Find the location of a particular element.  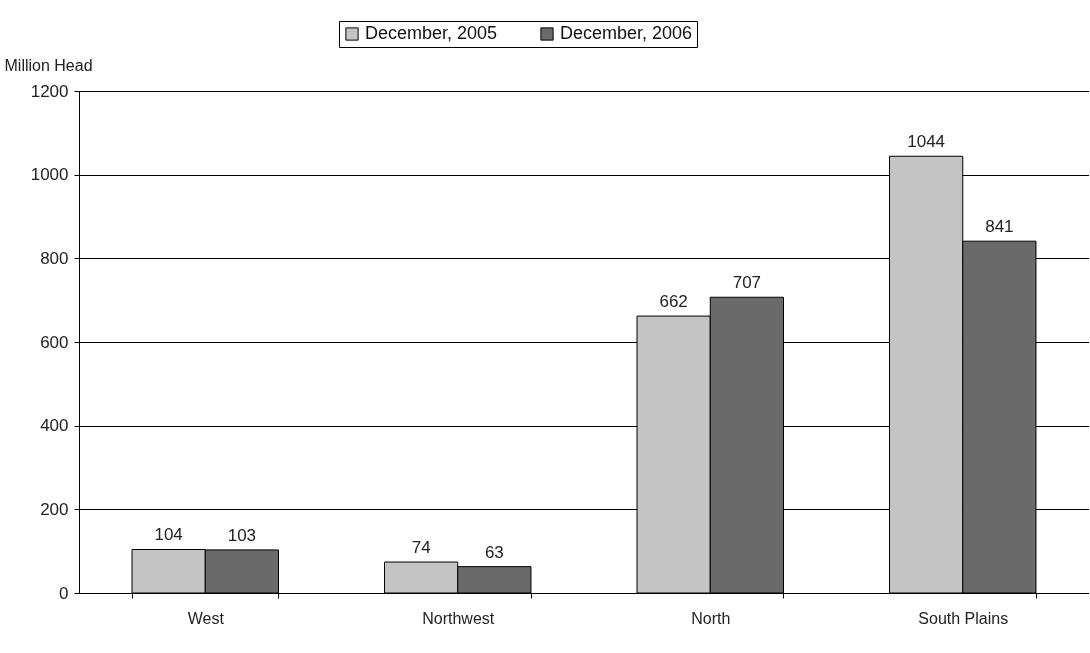

x-tick-label: South Plains is located at coordinates (963, 618).